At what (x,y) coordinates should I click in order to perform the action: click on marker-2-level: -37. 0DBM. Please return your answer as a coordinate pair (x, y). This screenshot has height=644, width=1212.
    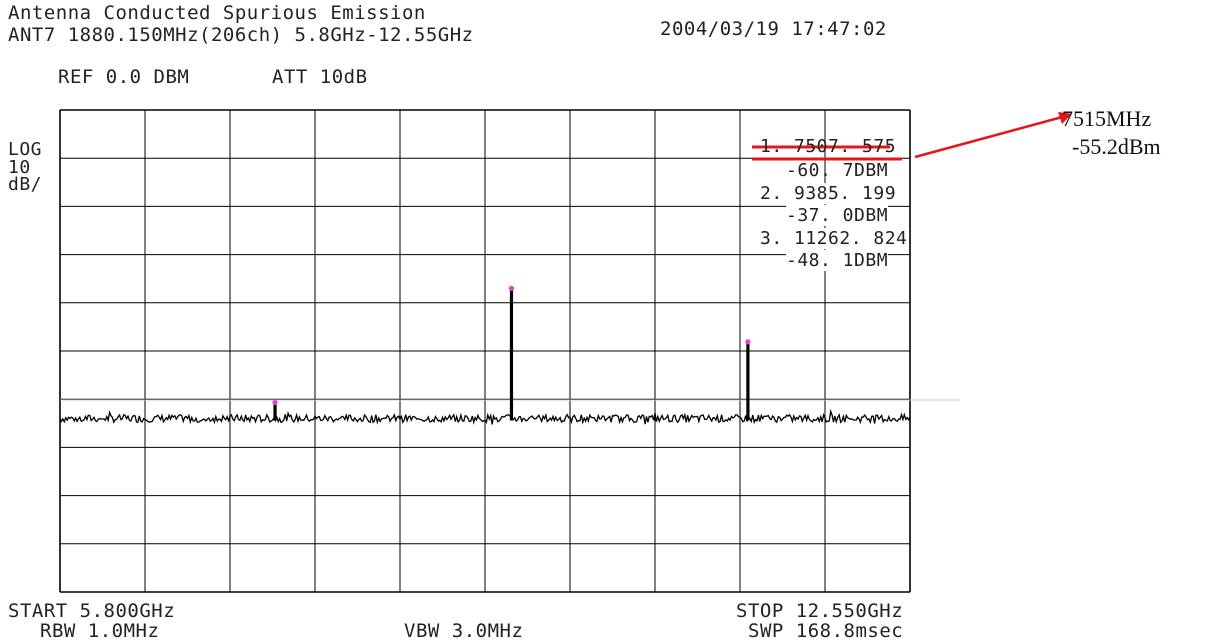
    Looking at the image, I should click on (837, 215).